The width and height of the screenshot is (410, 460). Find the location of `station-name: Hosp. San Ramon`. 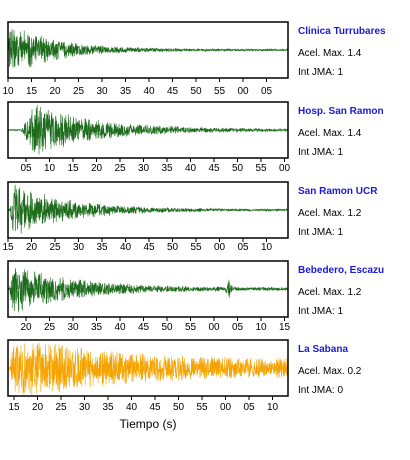

station-name: Hosp. San Ramon is located at coordinates (341, 111).